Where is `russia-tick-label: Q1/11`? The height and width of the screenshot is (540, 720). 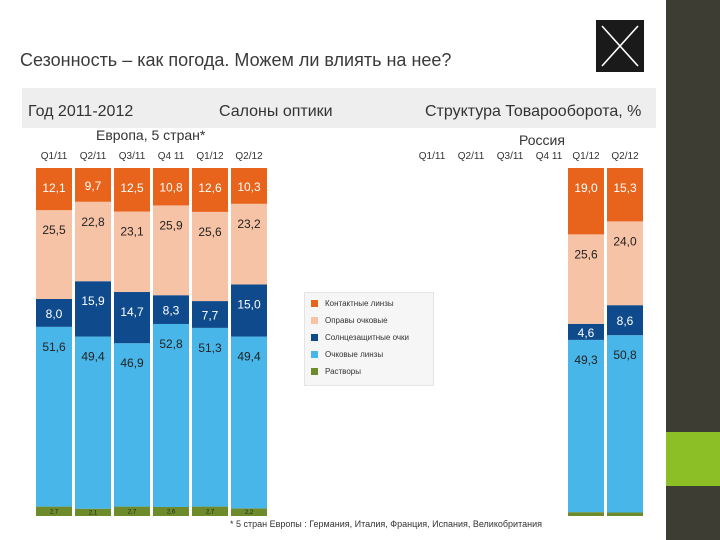 russia-tick-label: Q1/11 is located at coordinates (432, 156).